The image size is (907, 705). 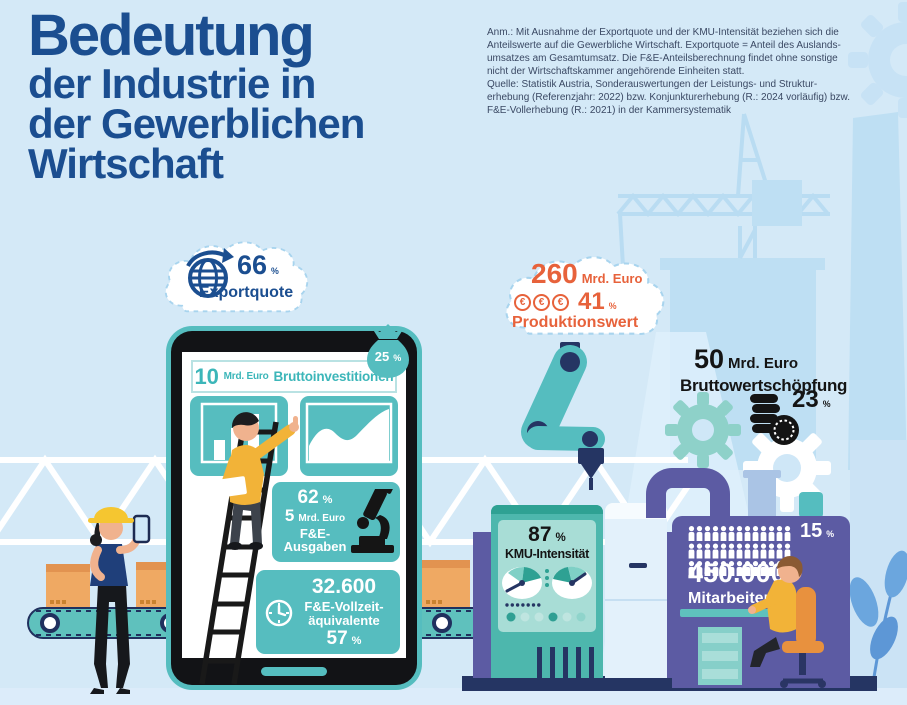 What do you see at coordinates (575, 322) in the screenshot?
I see `produktionswert-label: Produktionswert` at bounding box center [575, 322].